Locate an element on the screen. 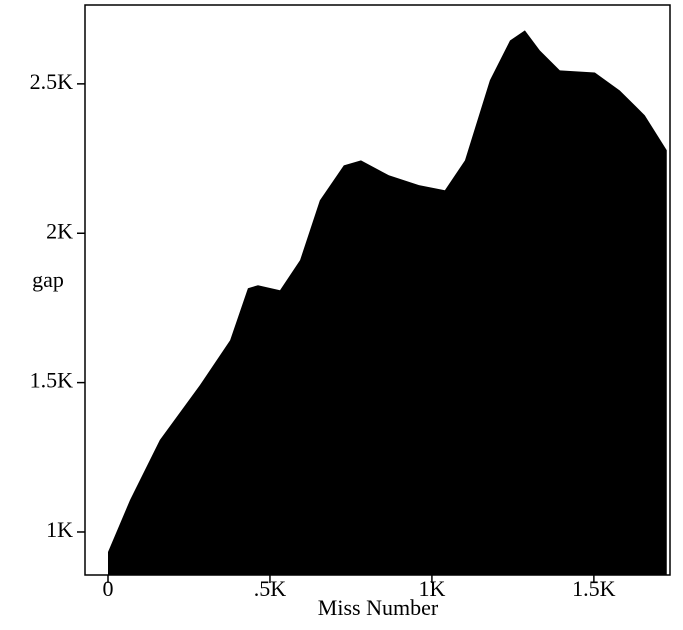 Image resolution: width=683 pixels, height=630 pixels. y-tick-label: 2.5K is located at coordinates (52, 81).